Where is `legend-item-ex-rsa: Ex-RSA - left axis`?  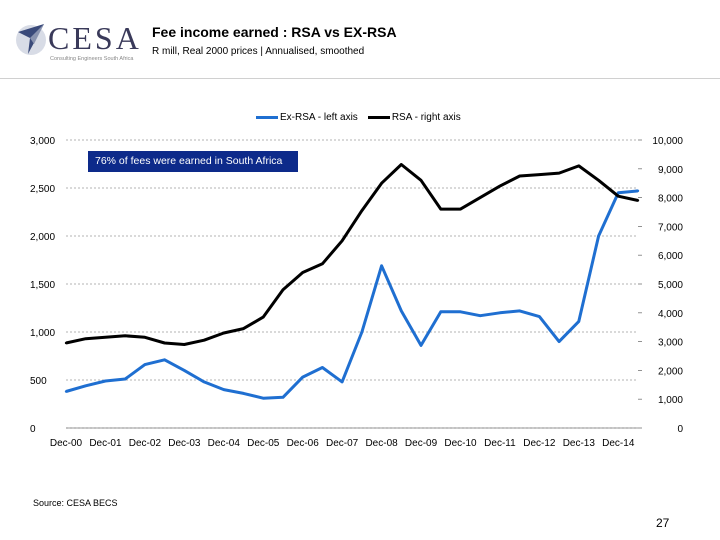
legend-item-ex-rsa: Ex-RSA - left axis is located at coordinates (307, 117).